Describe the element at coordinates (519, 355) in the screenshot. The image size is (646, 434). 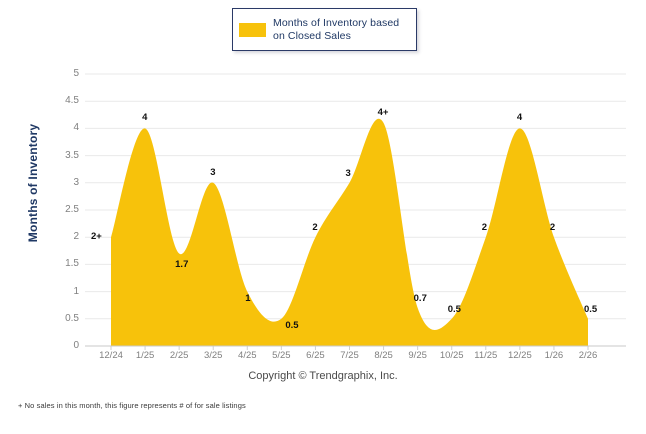
I see `x-axis-tick-label: 12/25` at that location.